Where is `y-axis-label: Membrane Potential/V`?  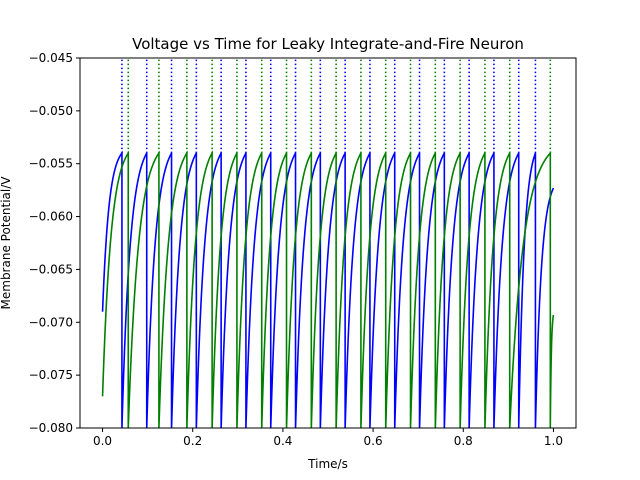 y-axis-label: Membrane Potential/V is located at coordinates (6, 243).